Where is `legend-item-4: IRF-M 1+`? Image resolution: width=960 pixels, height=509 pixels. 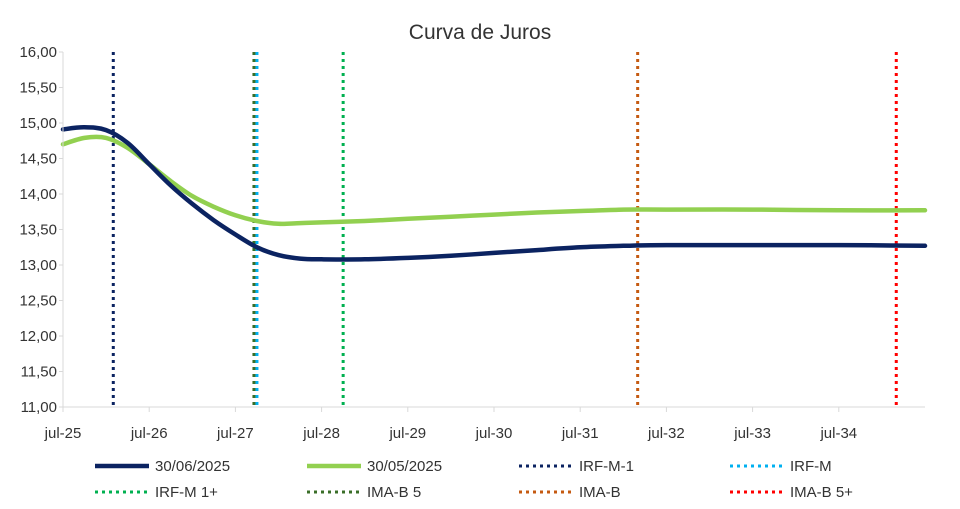
legend-item-4: IRF-M 1+ is located at coordinates (156, 492).